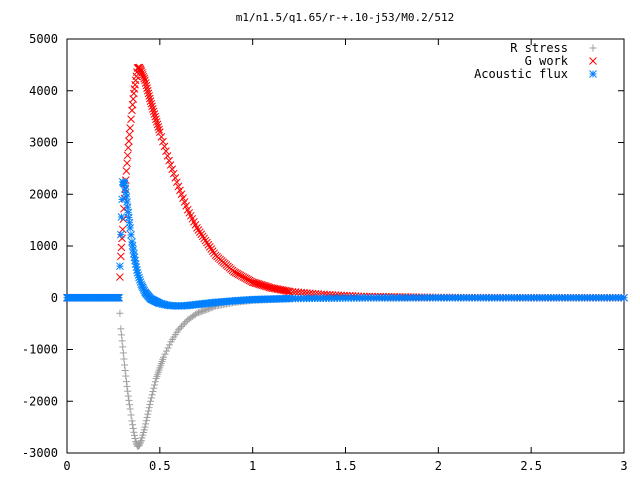  I want to click on x-tick-label: 2.5, so click(531, 466).